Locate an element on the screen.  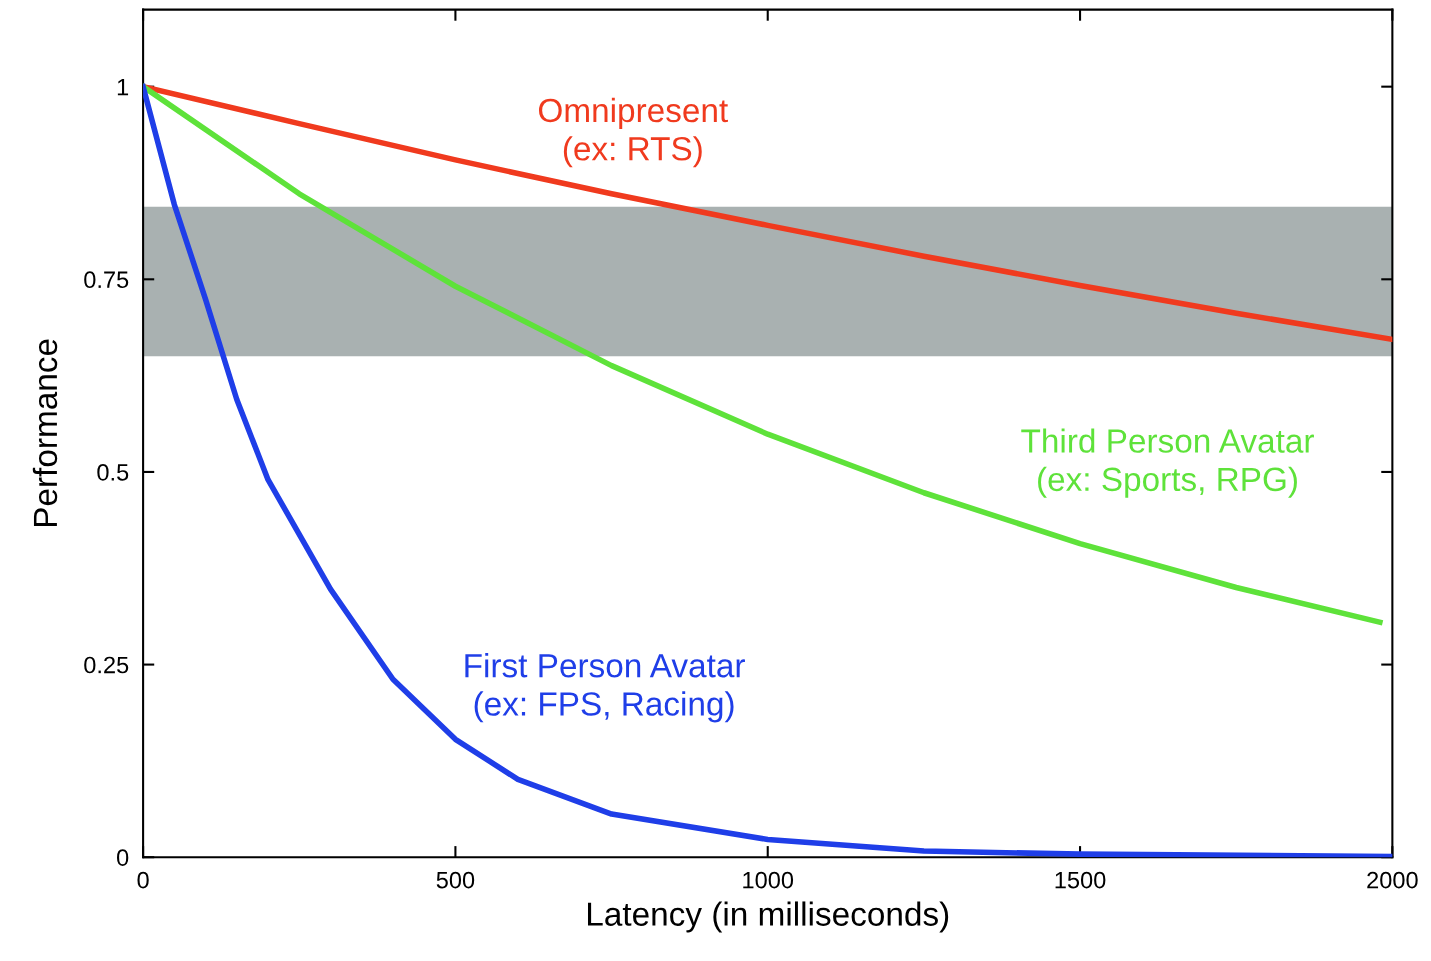
y-axis-title: Performance is located at coordinates (45, 433).